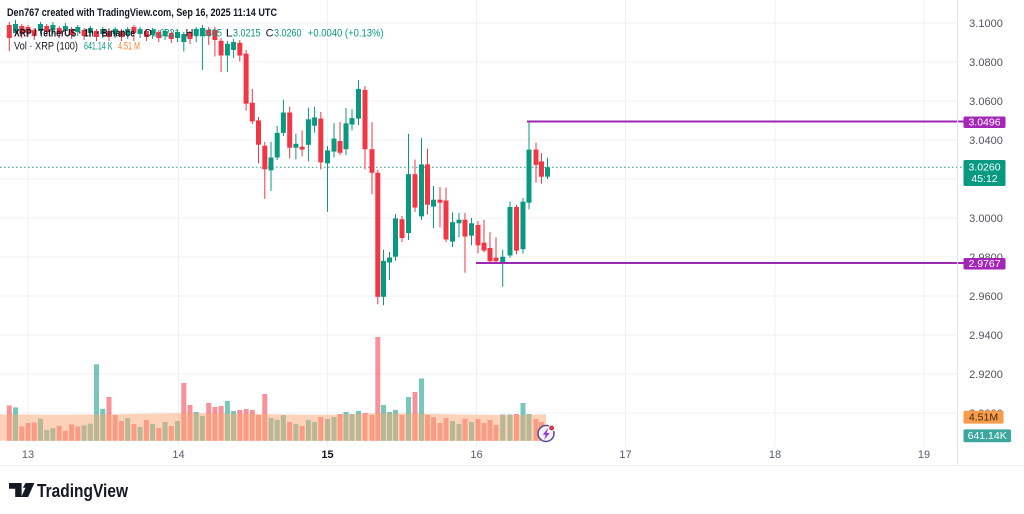 This screenshot has height=514, width=1024. I want to click on svg-text: 3.0400, so click(986, 141).